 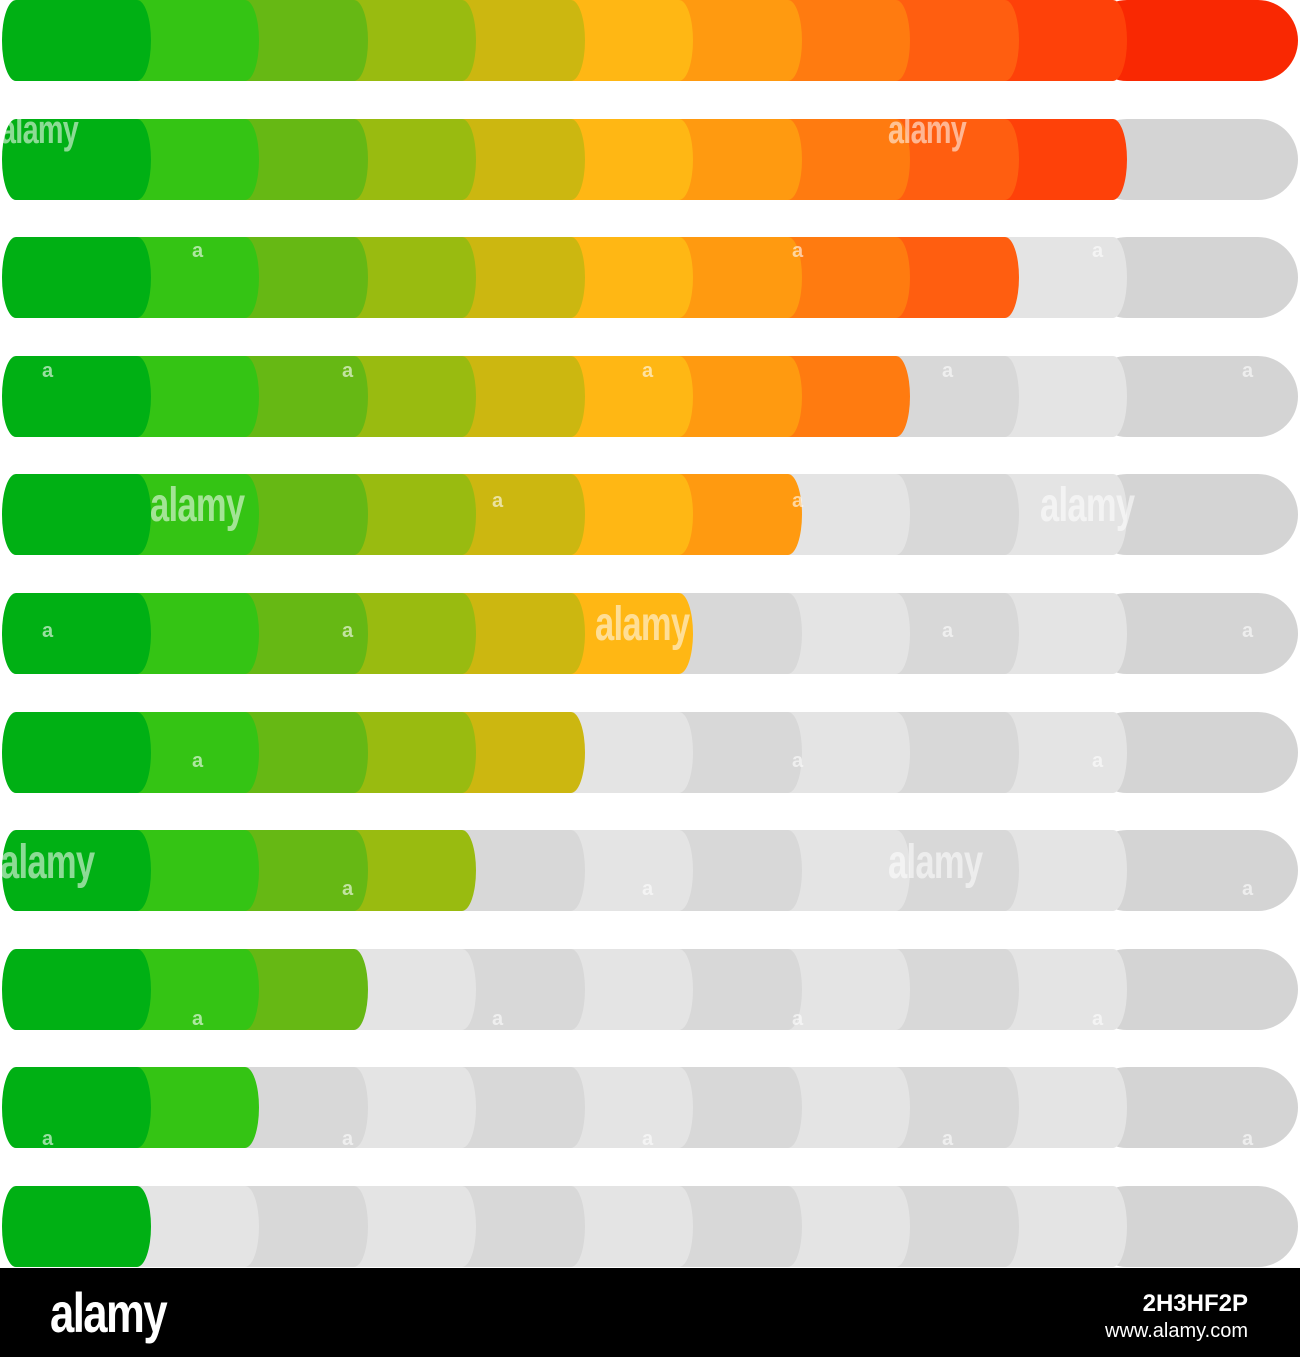 What do you see at coordinates (109, 1312) in the screenshot?
I see `alamy-logo: alamy` at bounding box center [109, 1312].